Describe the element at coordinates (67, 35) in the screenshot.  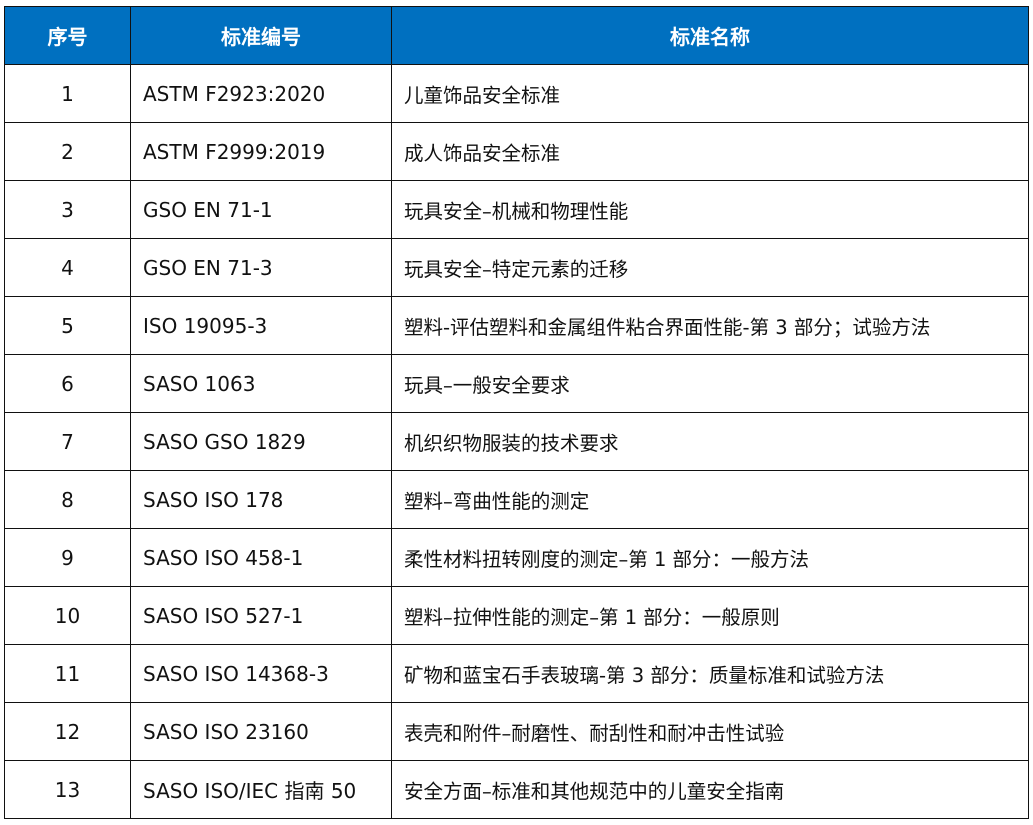
I see `header-index: 序号` at that location.